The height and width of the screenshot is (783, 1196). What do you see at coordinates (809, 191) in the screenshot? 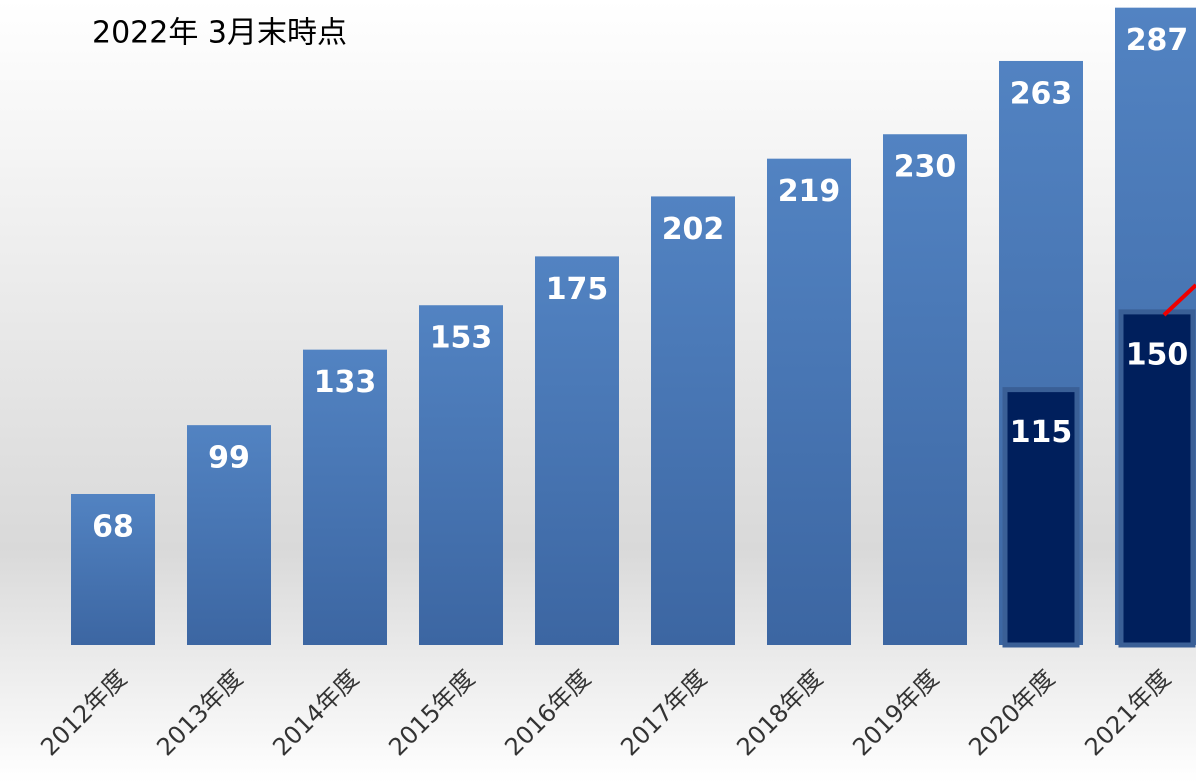
I see `value-label: 219` at bounding box center [809, 191].